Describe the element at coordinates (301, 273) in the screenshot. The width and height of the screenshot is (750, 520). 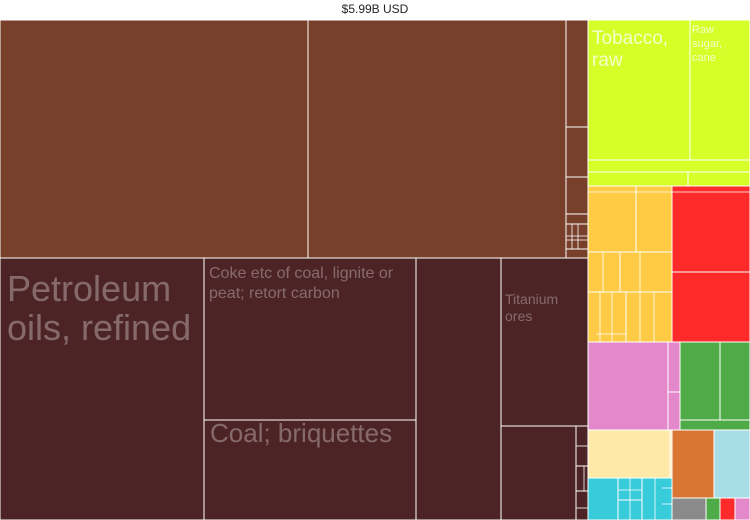
I see `tile-label-line: Coke etc of coal, lignite or` at that location.